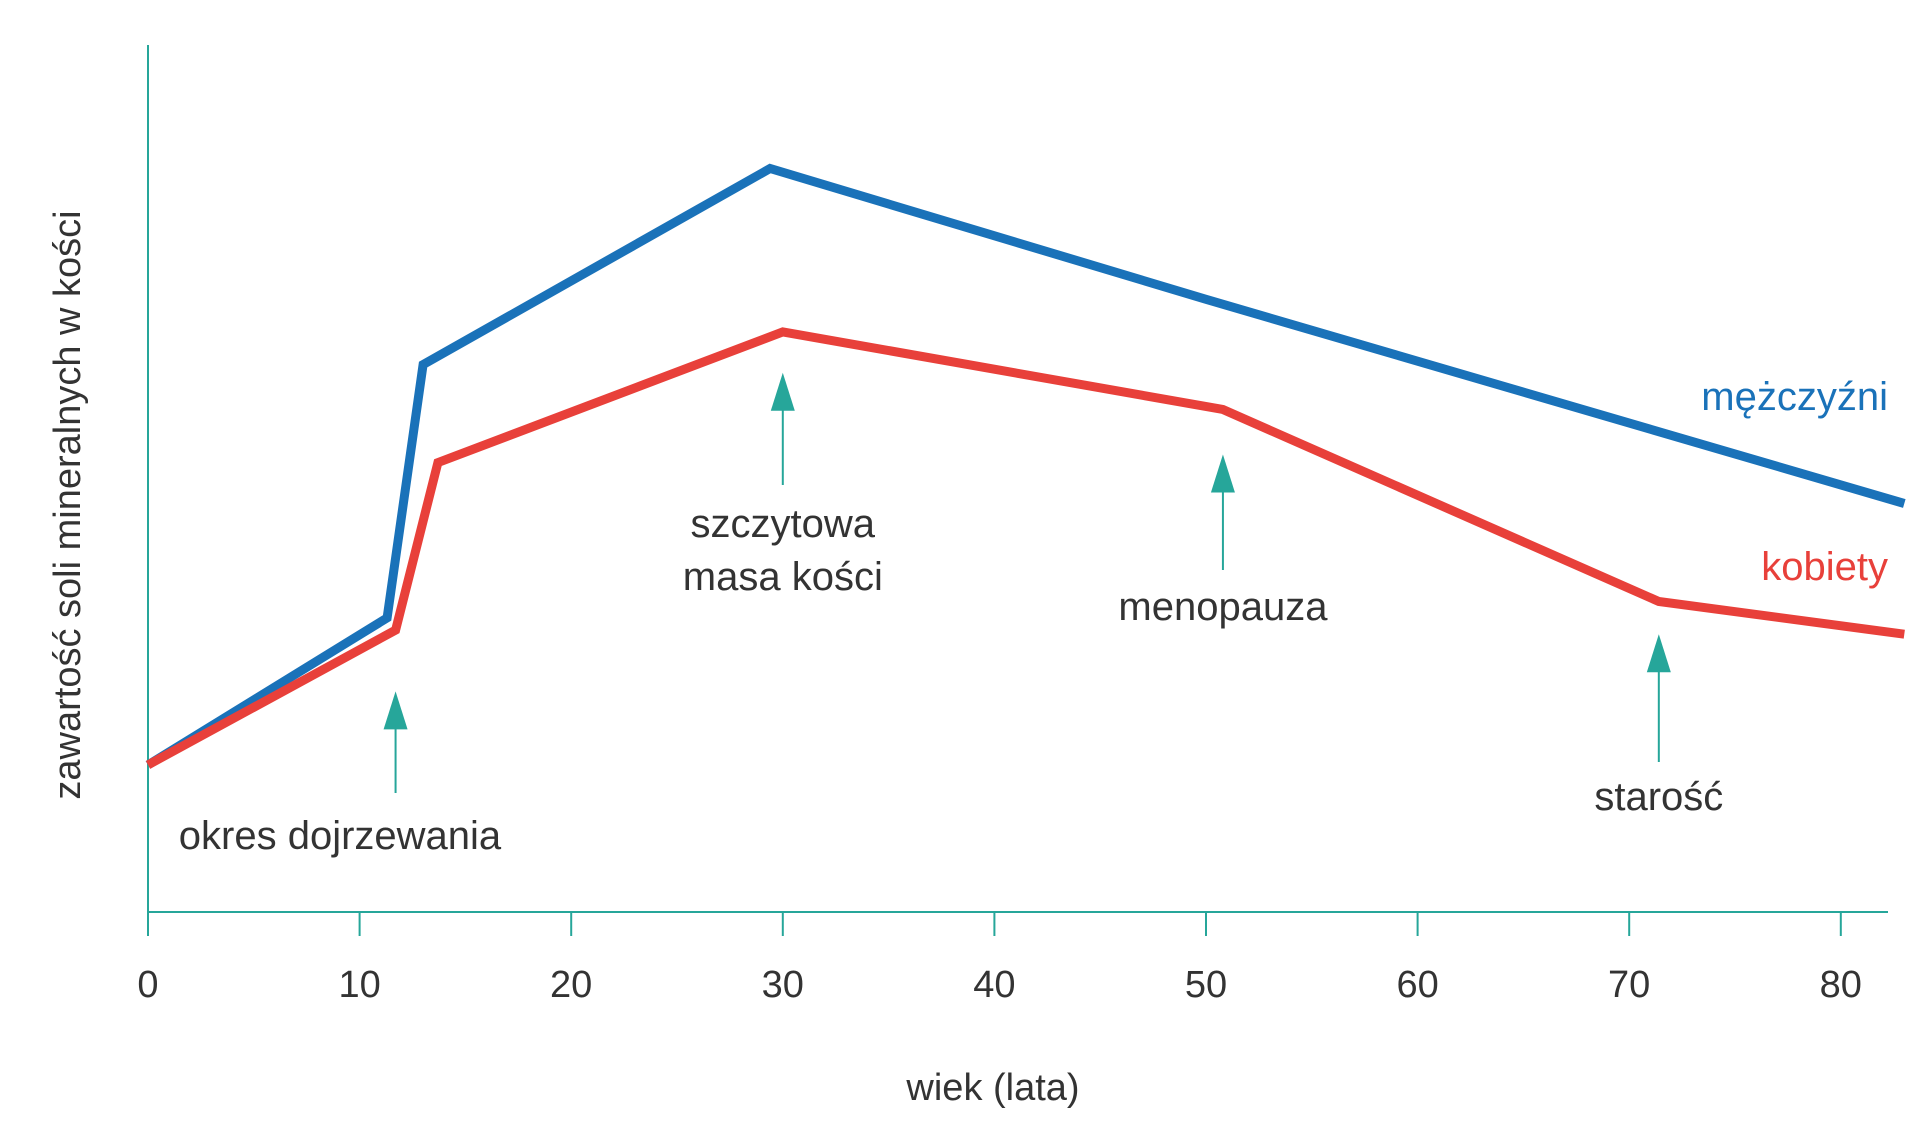  I want to click on arrow-head-szczyt, so click(782, 391).